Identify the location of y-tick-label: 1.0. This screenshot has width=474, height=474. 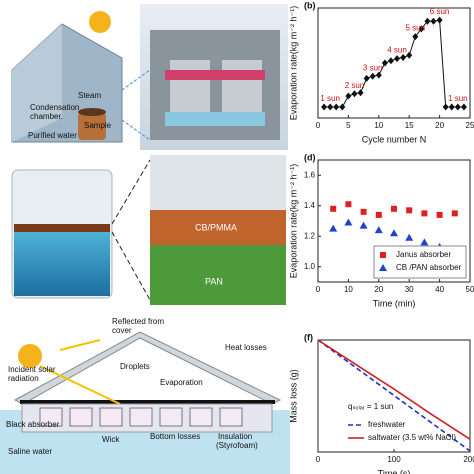
(310, 266).